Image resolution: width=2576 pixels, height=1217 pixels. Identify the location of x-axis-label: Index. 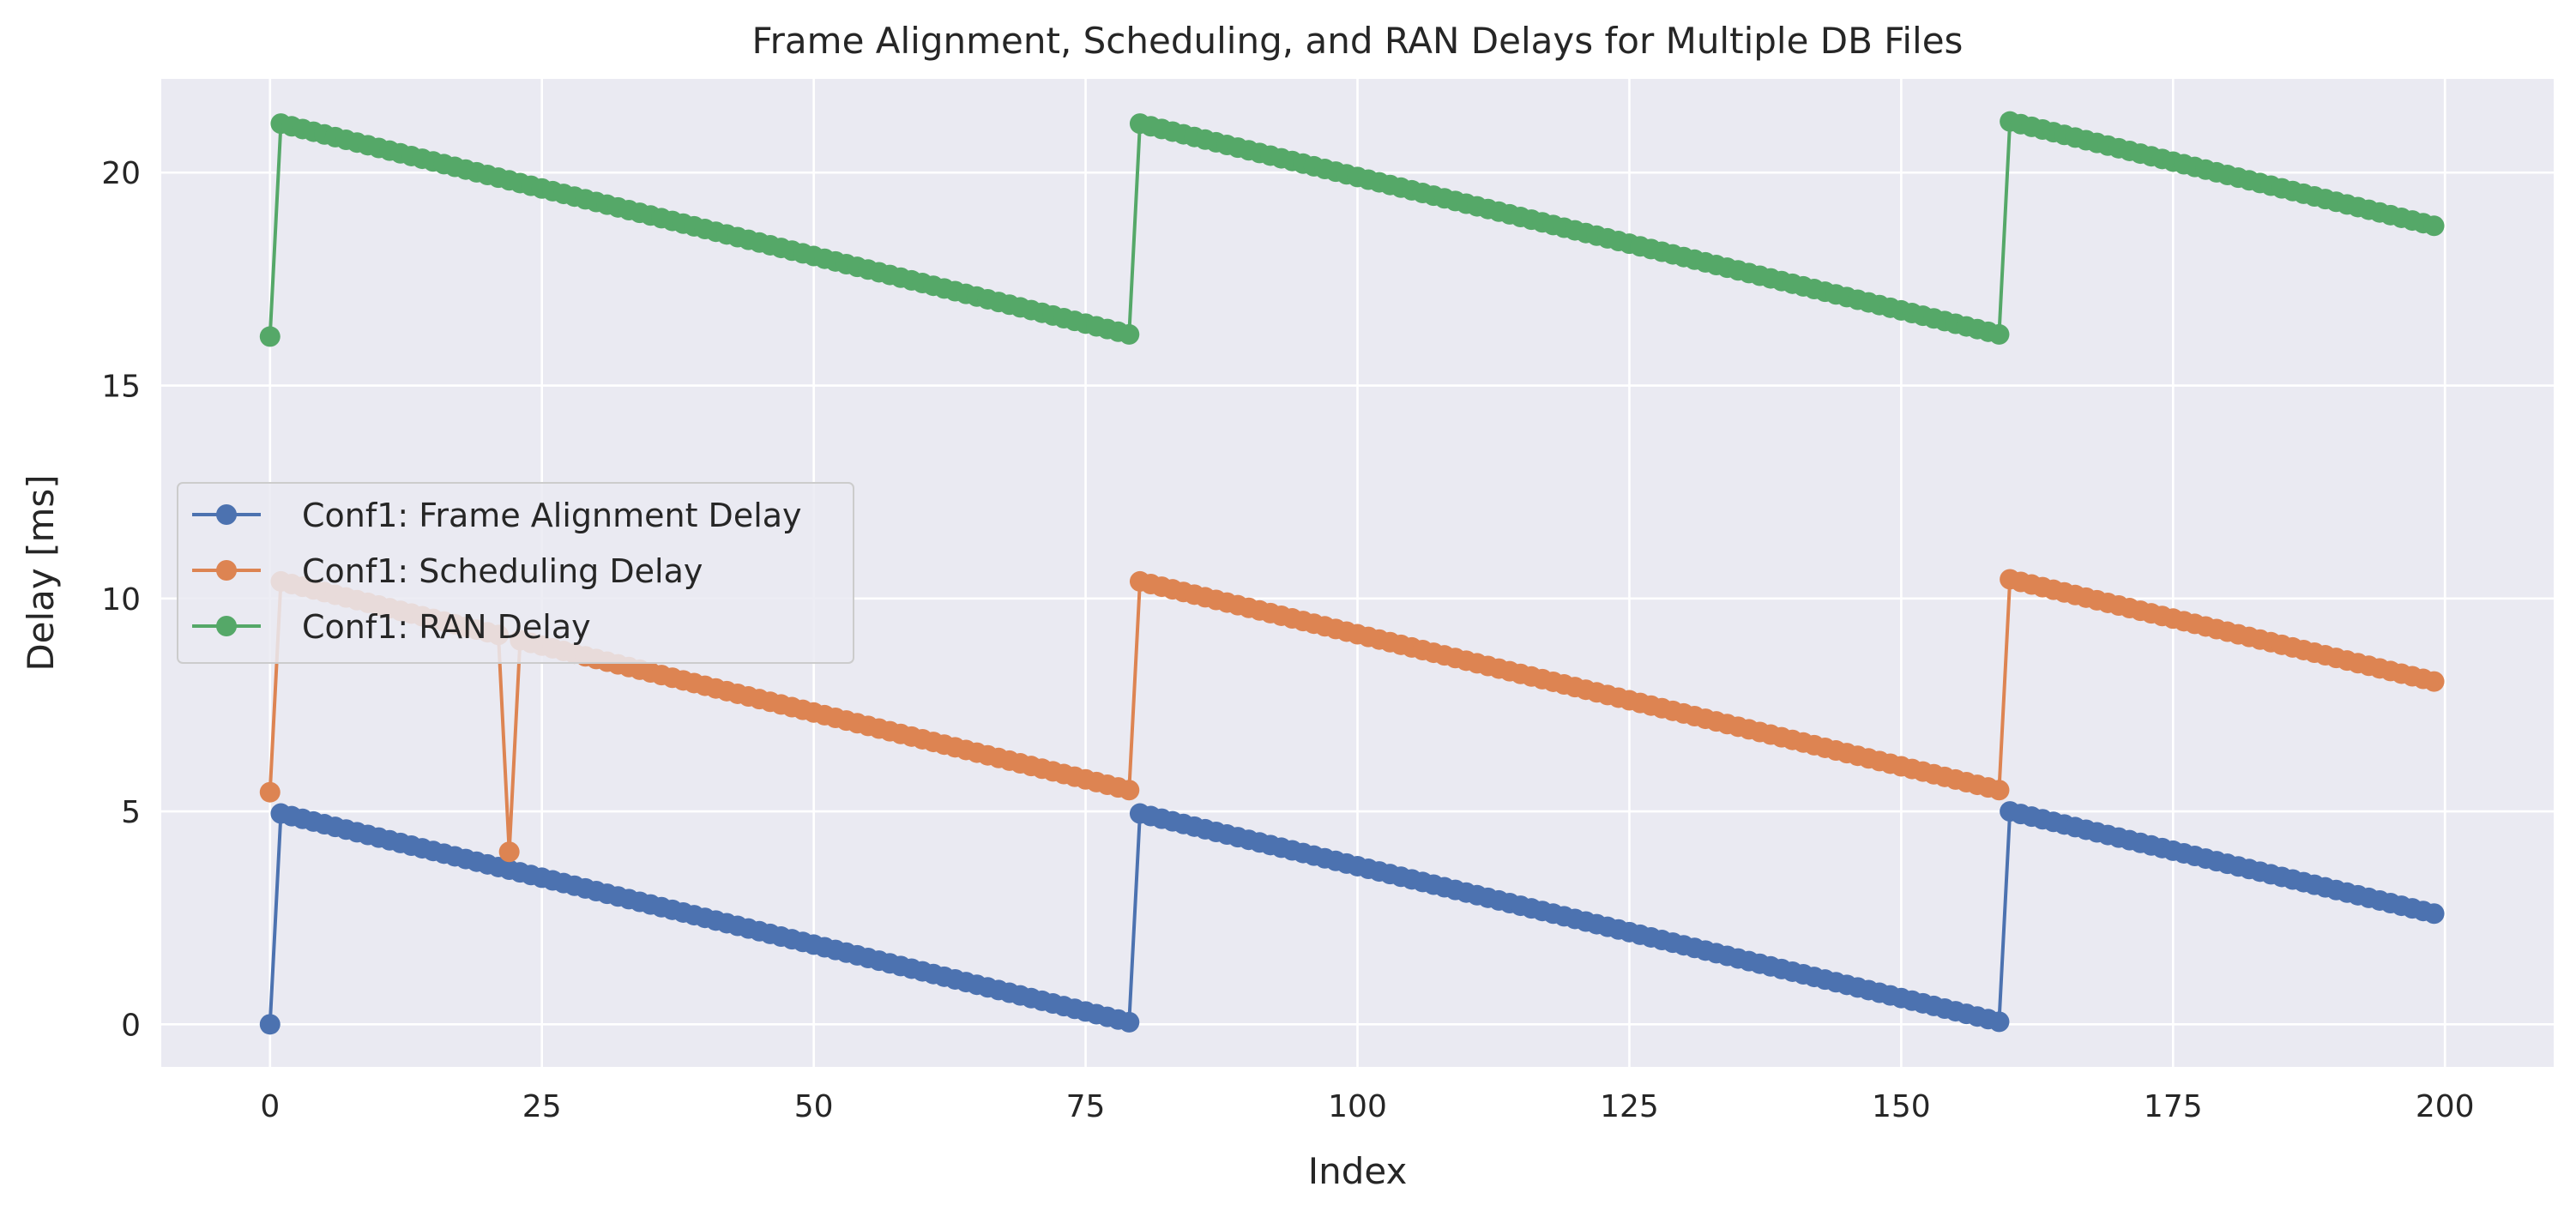
(1358, 1171).